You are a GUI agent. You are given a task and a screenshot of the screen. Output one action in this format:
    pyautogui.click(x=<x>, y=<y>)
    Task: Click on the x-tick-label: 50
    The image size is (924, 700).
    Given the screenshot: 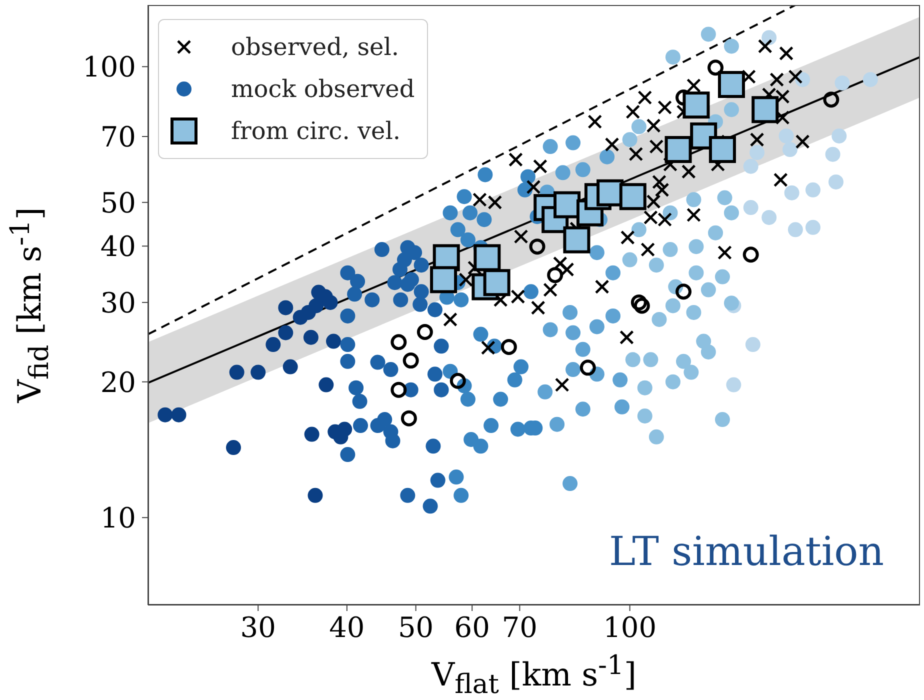 What is the action you would take?
    pyautogui.click(x=416, y=627)
    